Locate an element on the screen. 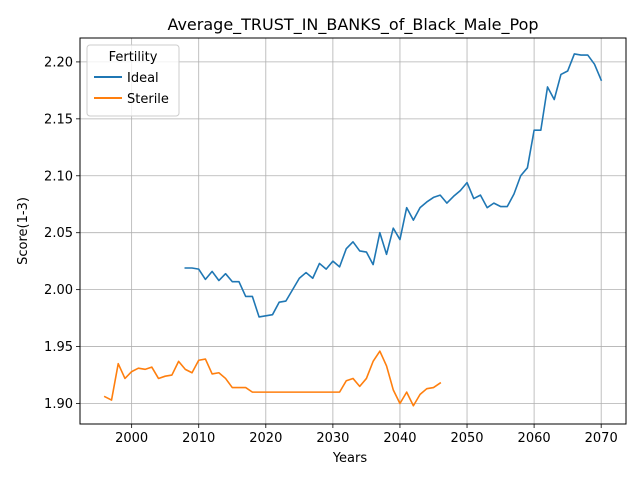  x-tick-label: 2020 is located at coordinates (265, 438).